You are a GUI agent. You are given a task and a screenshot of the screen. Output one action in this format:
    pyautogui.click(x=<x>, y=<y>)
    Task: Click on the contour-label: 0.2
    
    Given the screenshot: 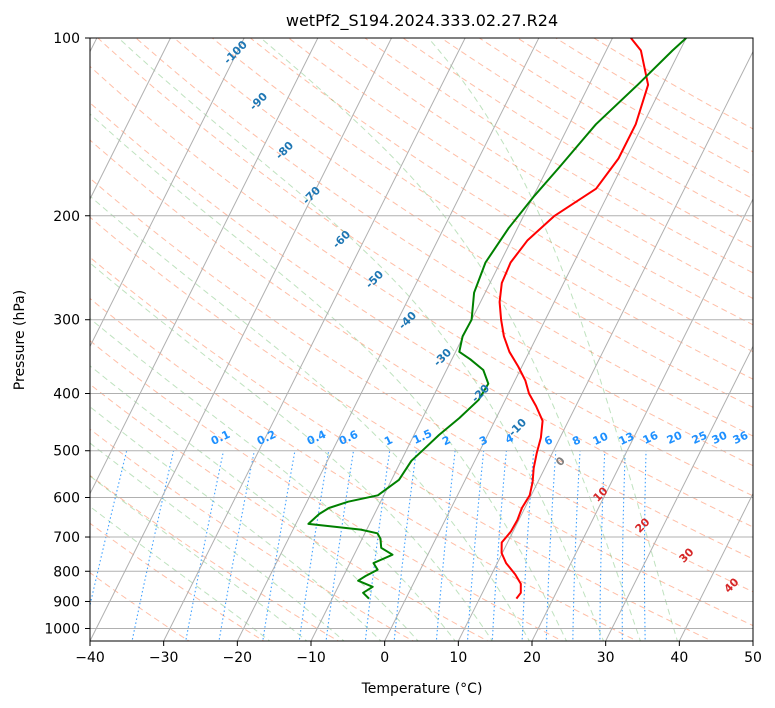 What is the action you would take?
    pyautogui.click(x=266, y=438)
    